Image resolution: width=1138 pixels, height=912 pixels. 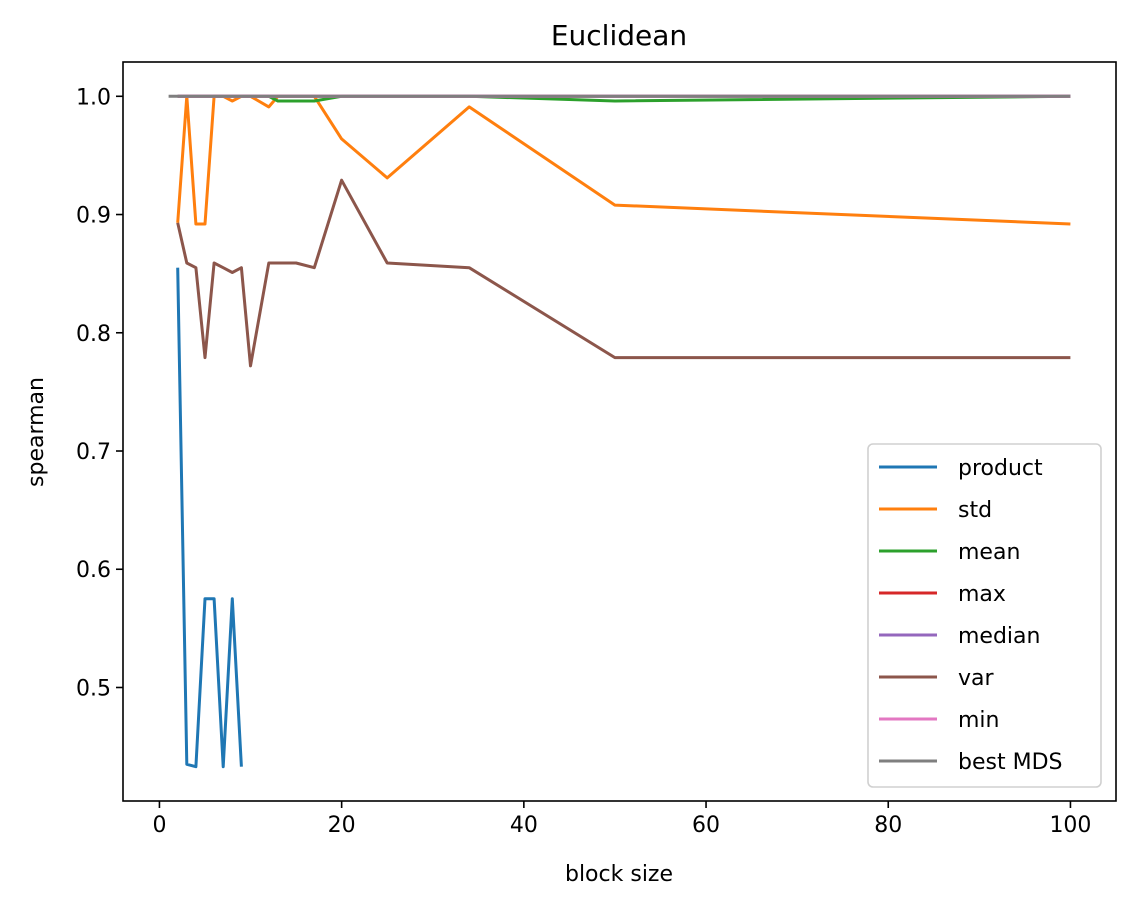 What do you see at coordinates (989, 552) in the screenshot?
I see `legend-label-mean: mean` at bounding box center [989, 552].